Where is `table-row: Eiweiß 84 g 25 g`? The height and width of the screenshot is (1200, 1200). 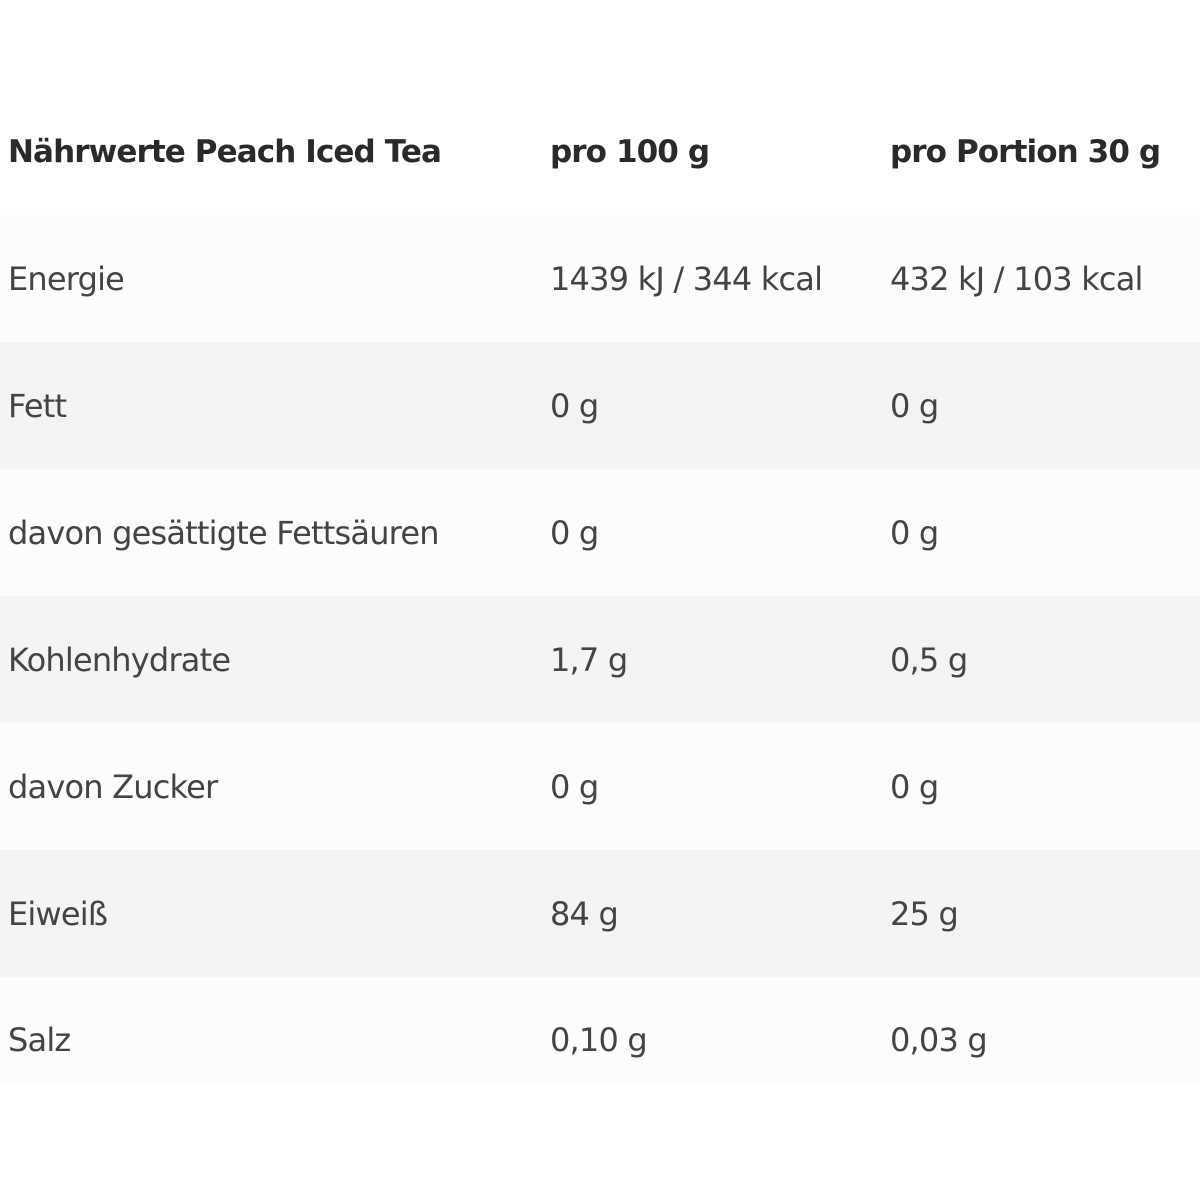
table-row: Eiweiß 84 g 25 g is located at coordinates (600, 913).